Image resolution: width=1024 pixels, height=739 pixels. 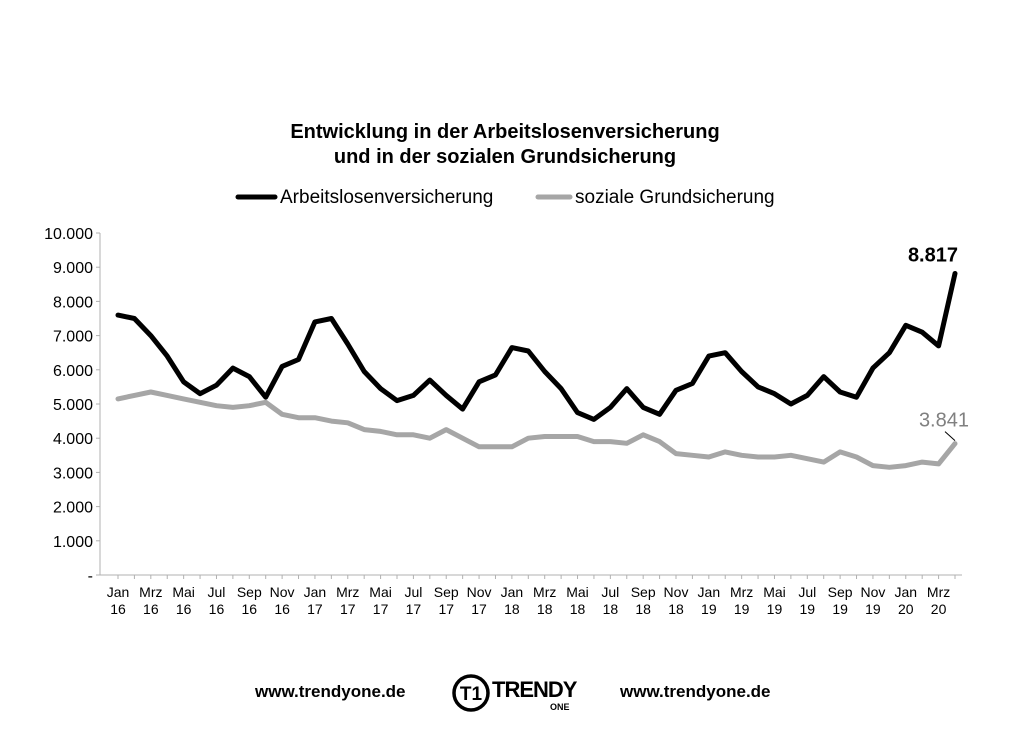 I want to click on series-line, so click(x=536, y=429).